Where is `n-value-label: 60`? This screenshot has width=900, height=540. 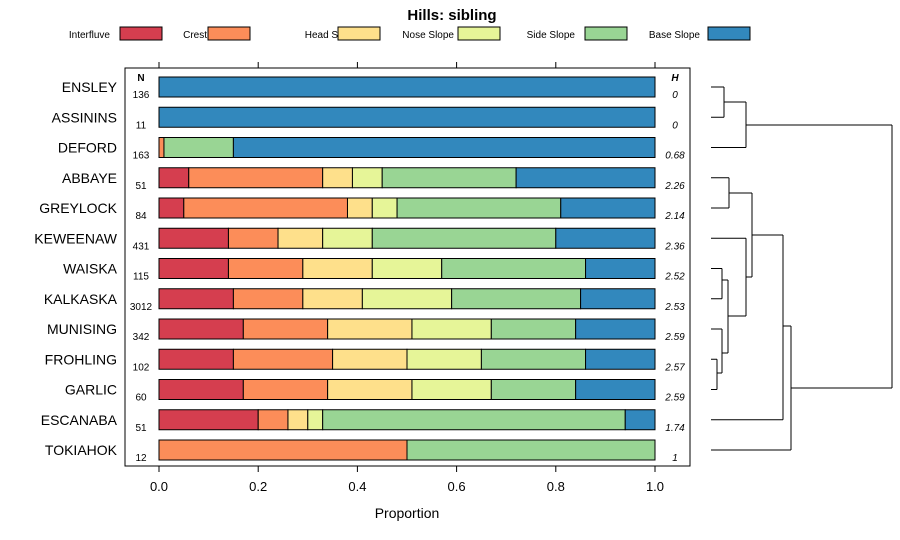 n-value-label: 60 is located at coordinates (141, 398).